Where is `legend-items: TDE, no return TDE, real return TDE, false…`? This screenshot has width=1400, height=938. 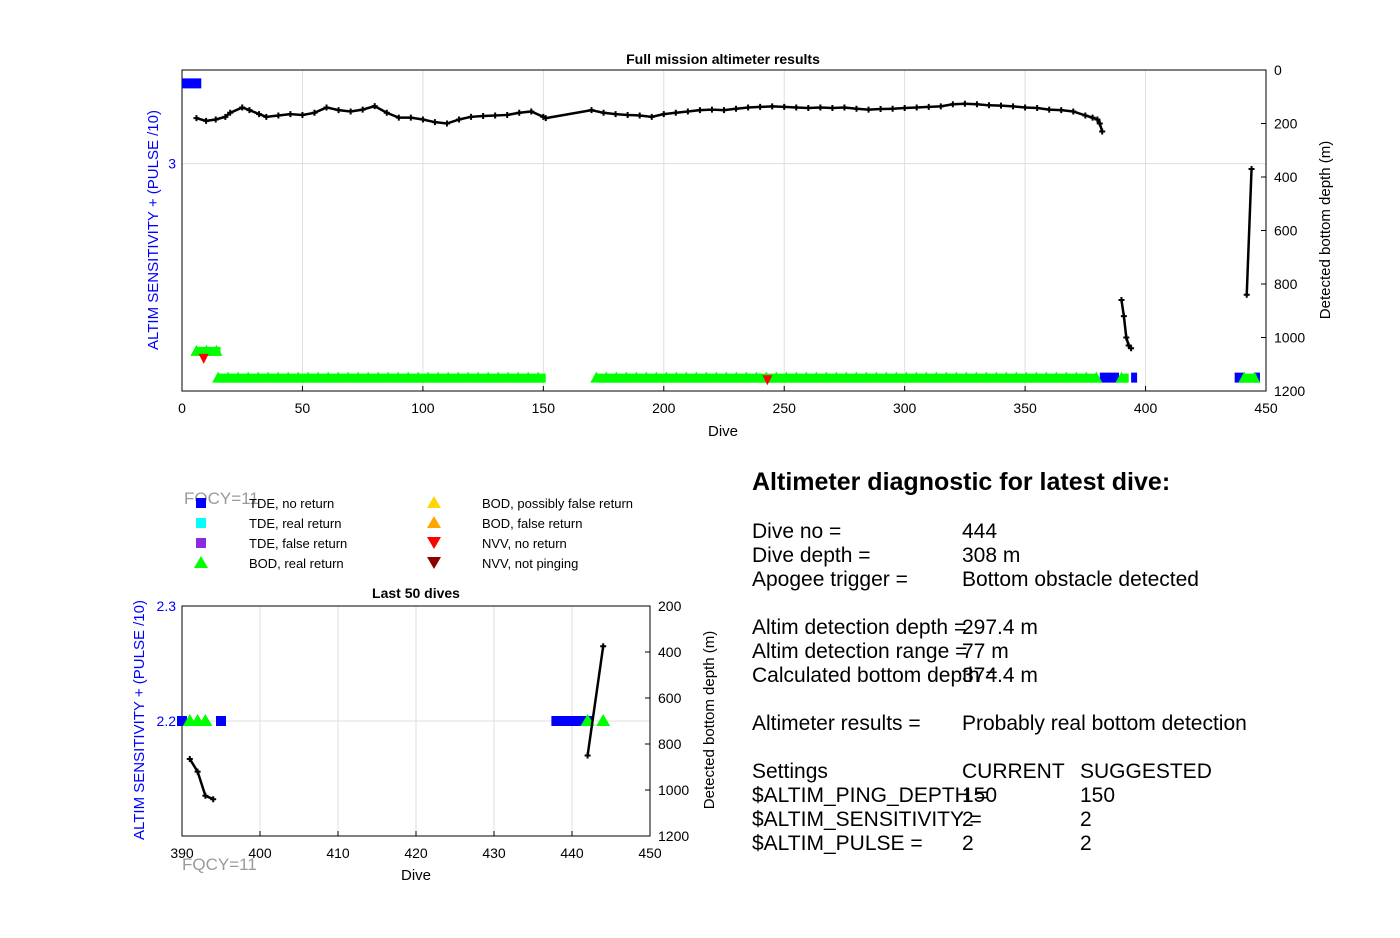 legend-items: TDE, no return TDE, real return TDE, false… is located at coordinates (413, 533).